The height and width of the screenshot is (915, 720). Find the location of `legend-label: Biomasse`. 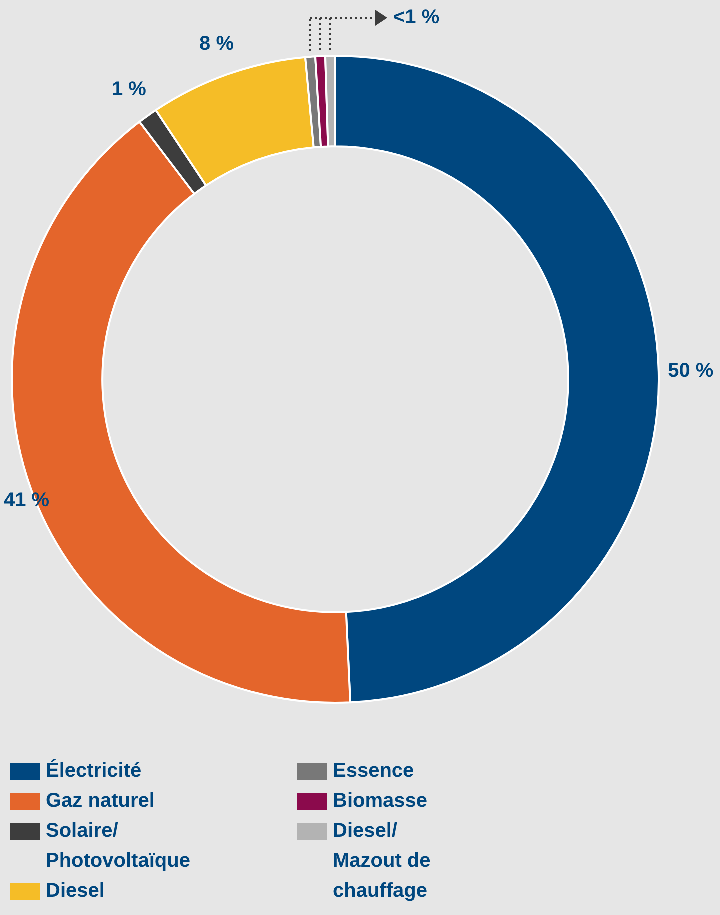

legend-label: Biomasse is located at coordinates (380, 801).